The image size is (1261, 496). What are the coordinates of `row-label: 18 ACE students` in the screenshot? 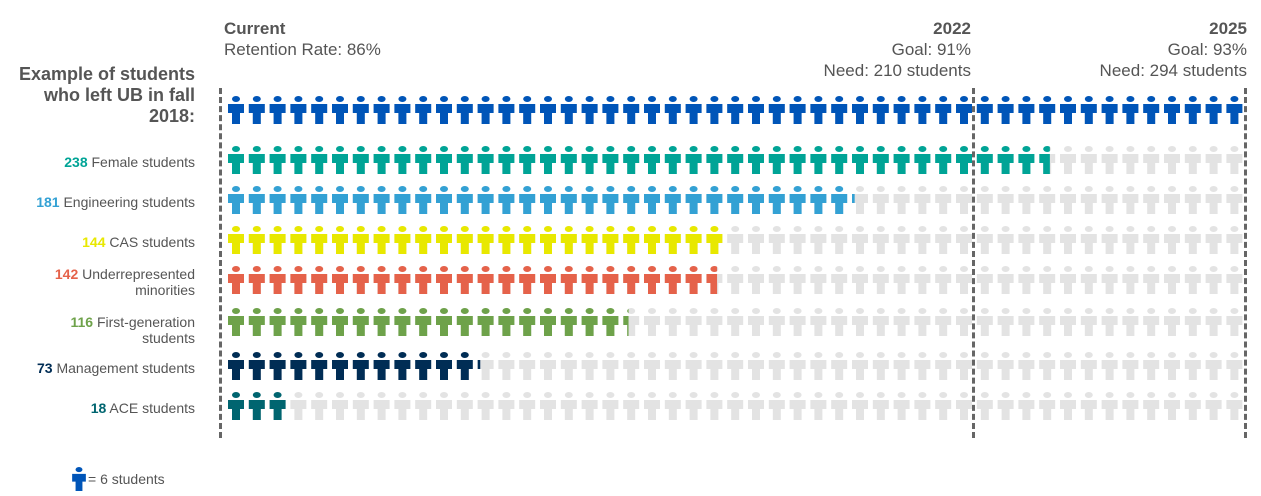 It's located at (97, 408).